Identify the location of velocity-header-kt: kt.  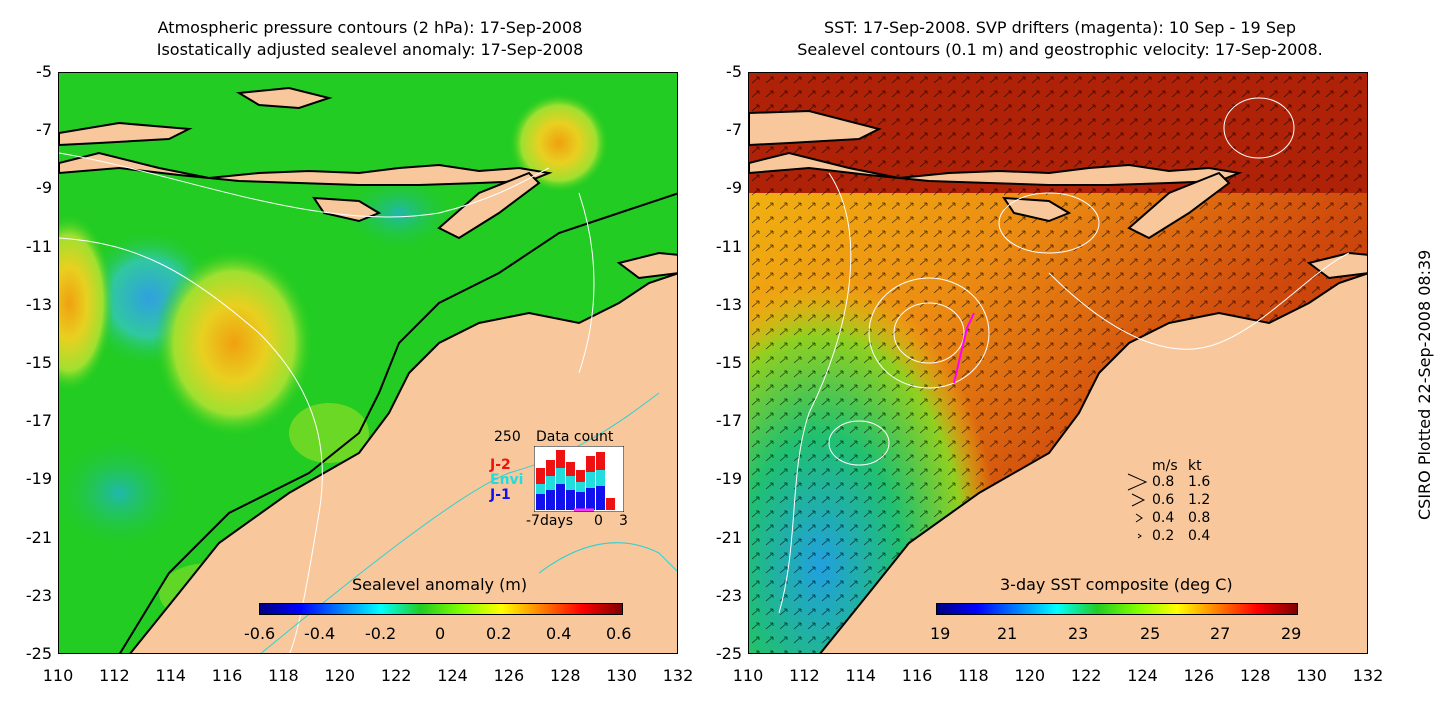
(1195, 466).